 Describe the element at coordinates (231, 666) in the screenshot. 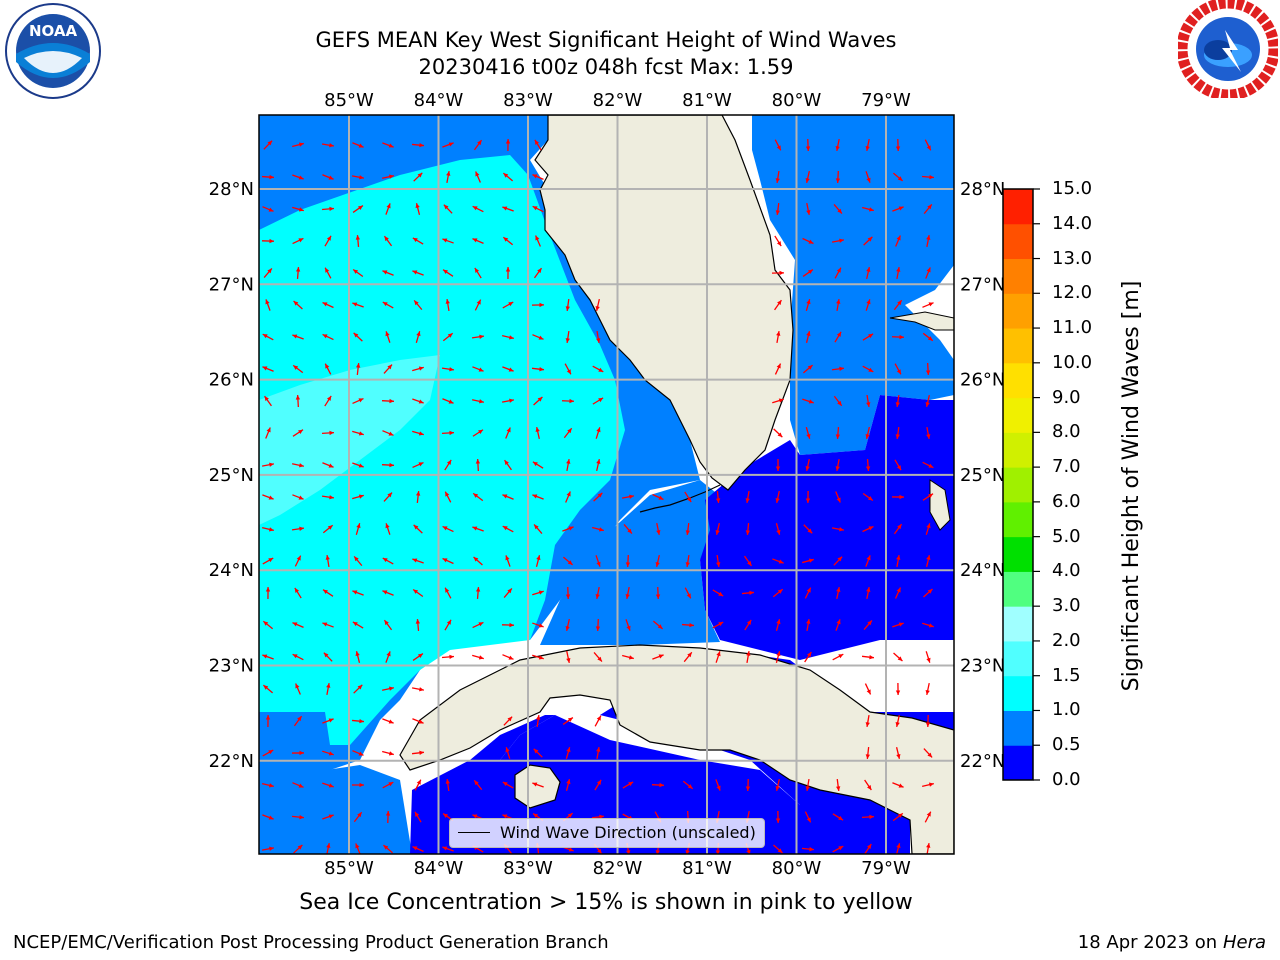

I see `lat-label-left-5: 23°N` at that location.